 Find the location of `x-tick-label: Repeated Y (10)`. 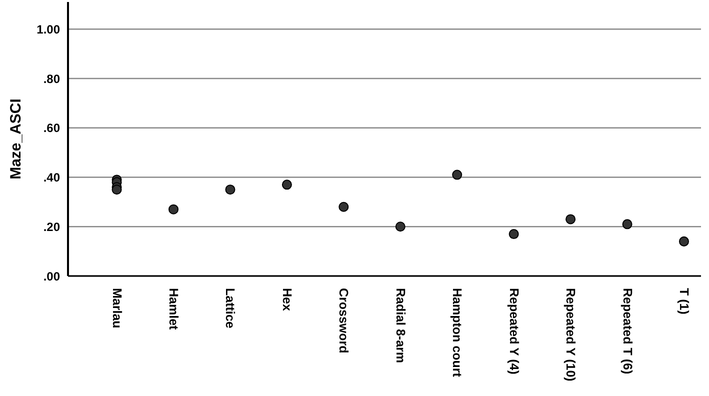

x-tick-label: Repeated Y (10) is located at coordinates (571, 335).